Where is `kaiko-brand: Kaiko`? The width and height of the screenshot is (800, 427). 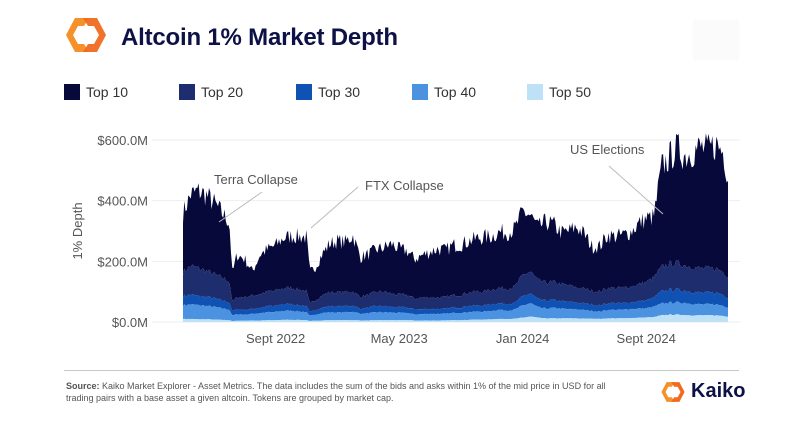 kaiko-brand: Kaiko is located at coordinates (702, 391).